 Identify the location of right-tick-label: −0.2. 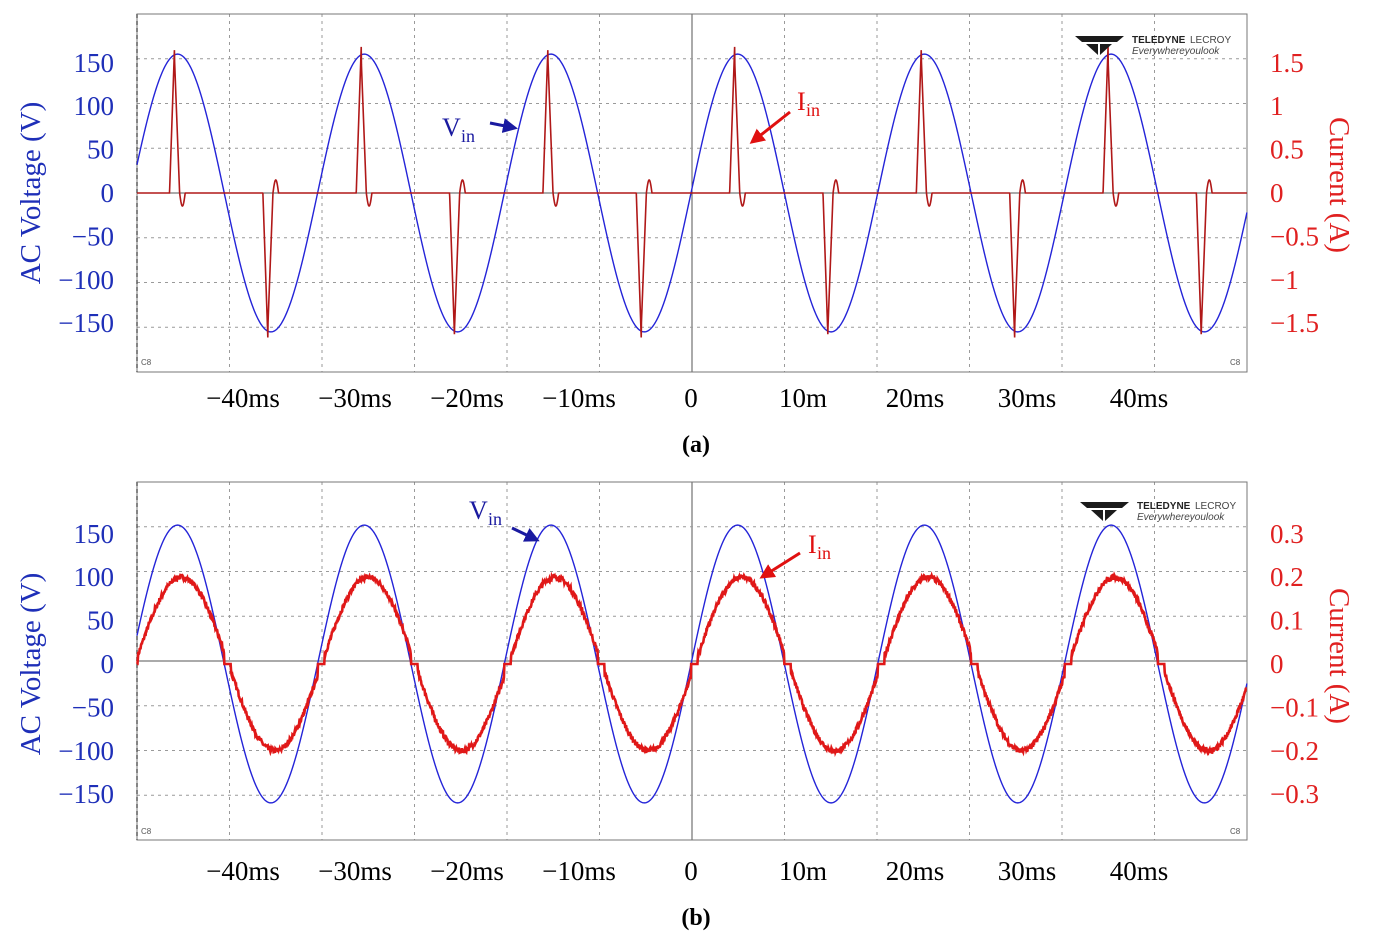
(1294, 751).